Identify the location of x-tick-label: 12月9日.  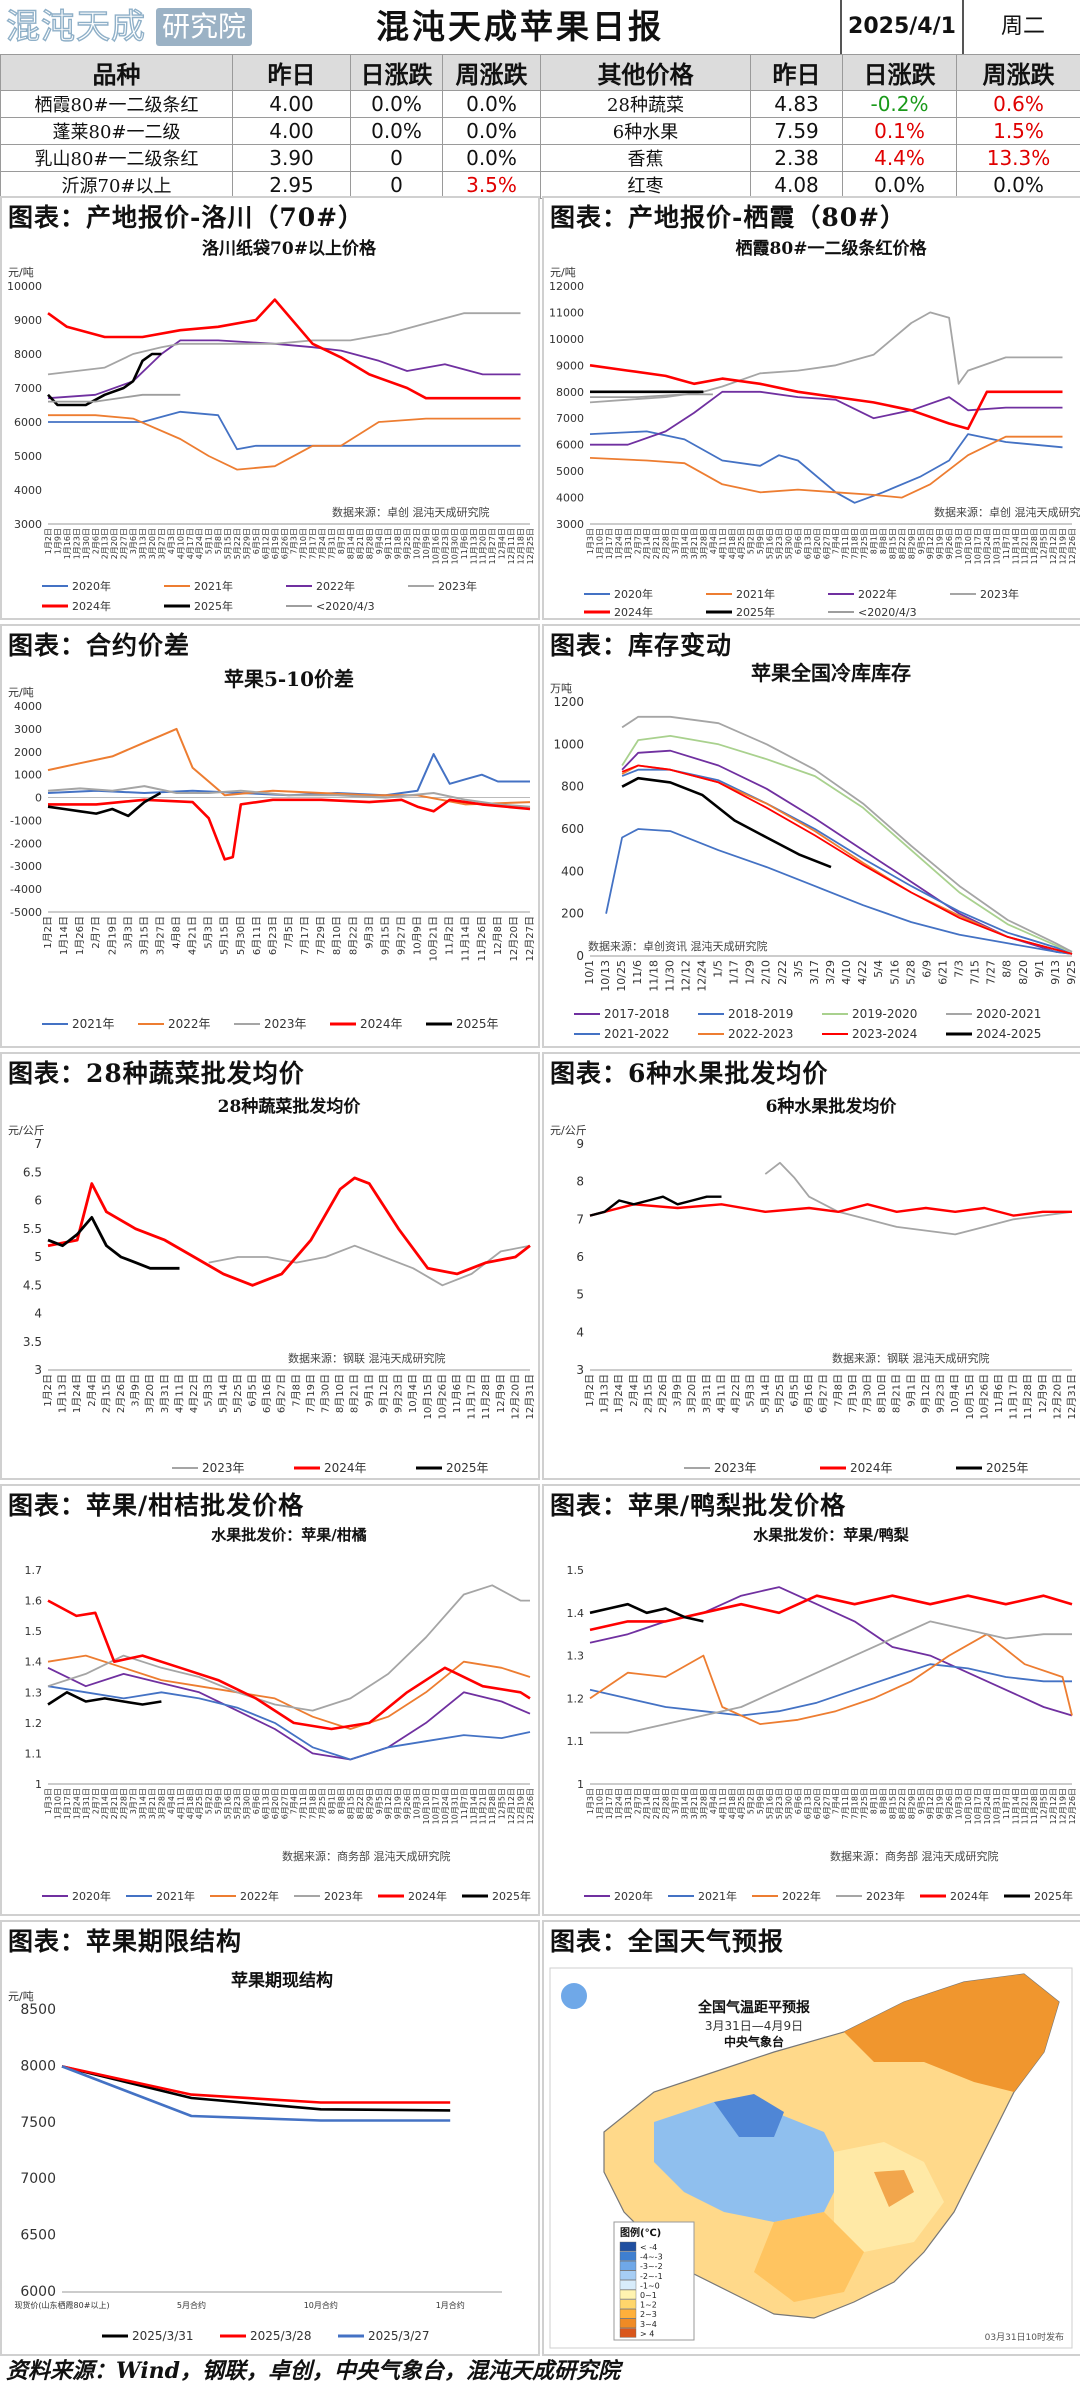
(1043, 1393).